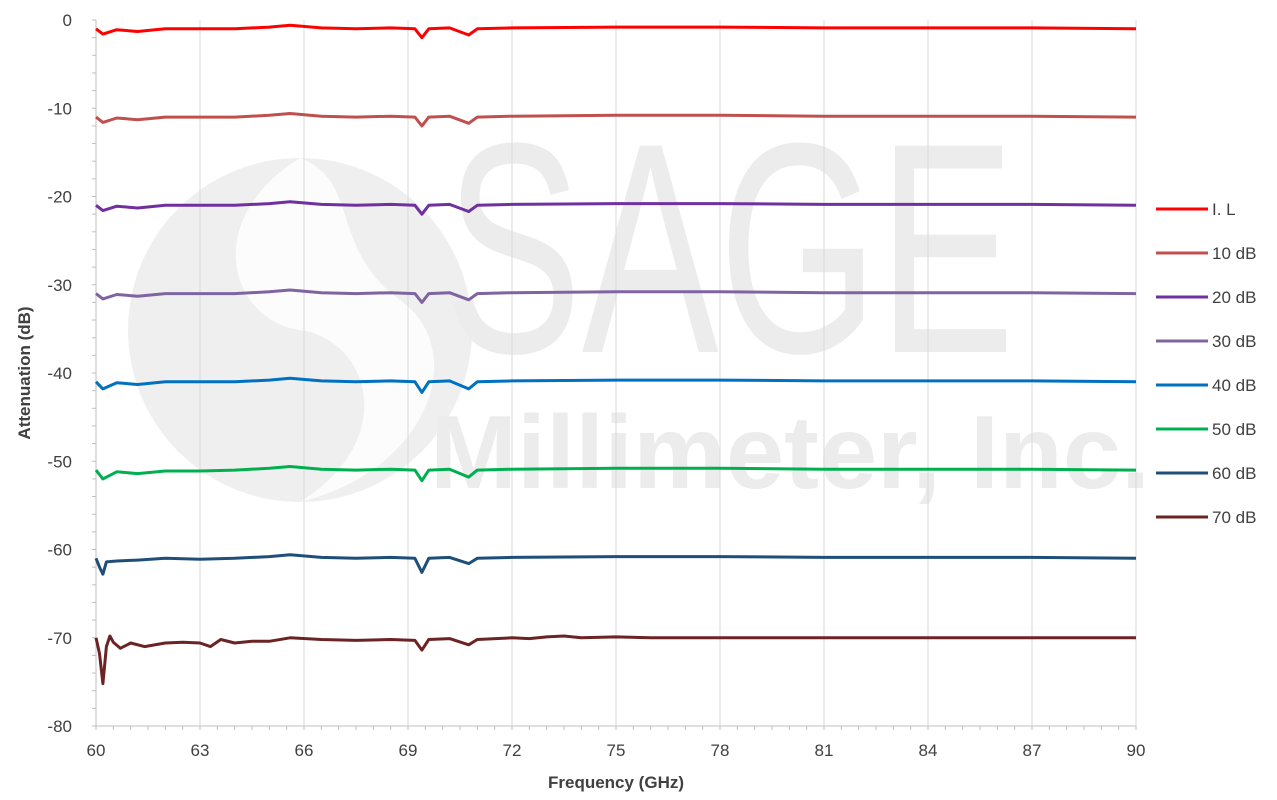  I want to click on x-axis-title: Frequency (GHz), so click(616, 782).